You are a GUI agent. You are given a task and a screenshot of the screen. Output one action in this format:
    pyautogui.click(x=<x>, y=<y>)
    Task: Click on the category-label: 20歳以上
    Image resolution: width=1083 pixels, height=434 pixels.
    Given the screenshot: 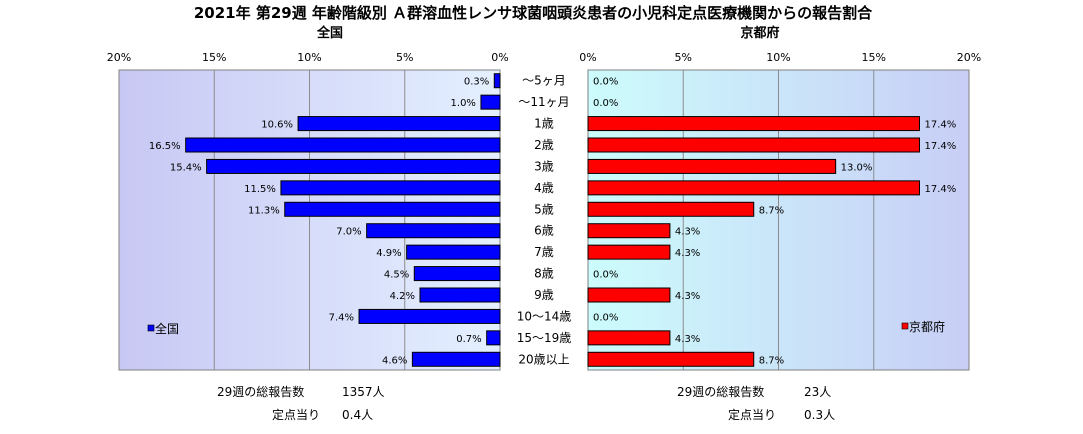 What is the action you would take?
    pyautogui.click(x=543, y=359)
    